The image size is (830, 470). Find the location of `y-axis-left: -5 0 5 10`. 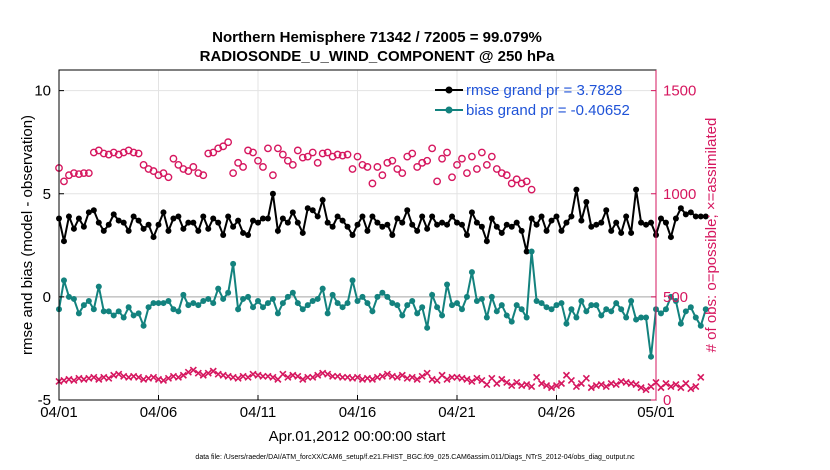

y-axis-left: -5 0 5 10 is located at coordinates (49, 246).